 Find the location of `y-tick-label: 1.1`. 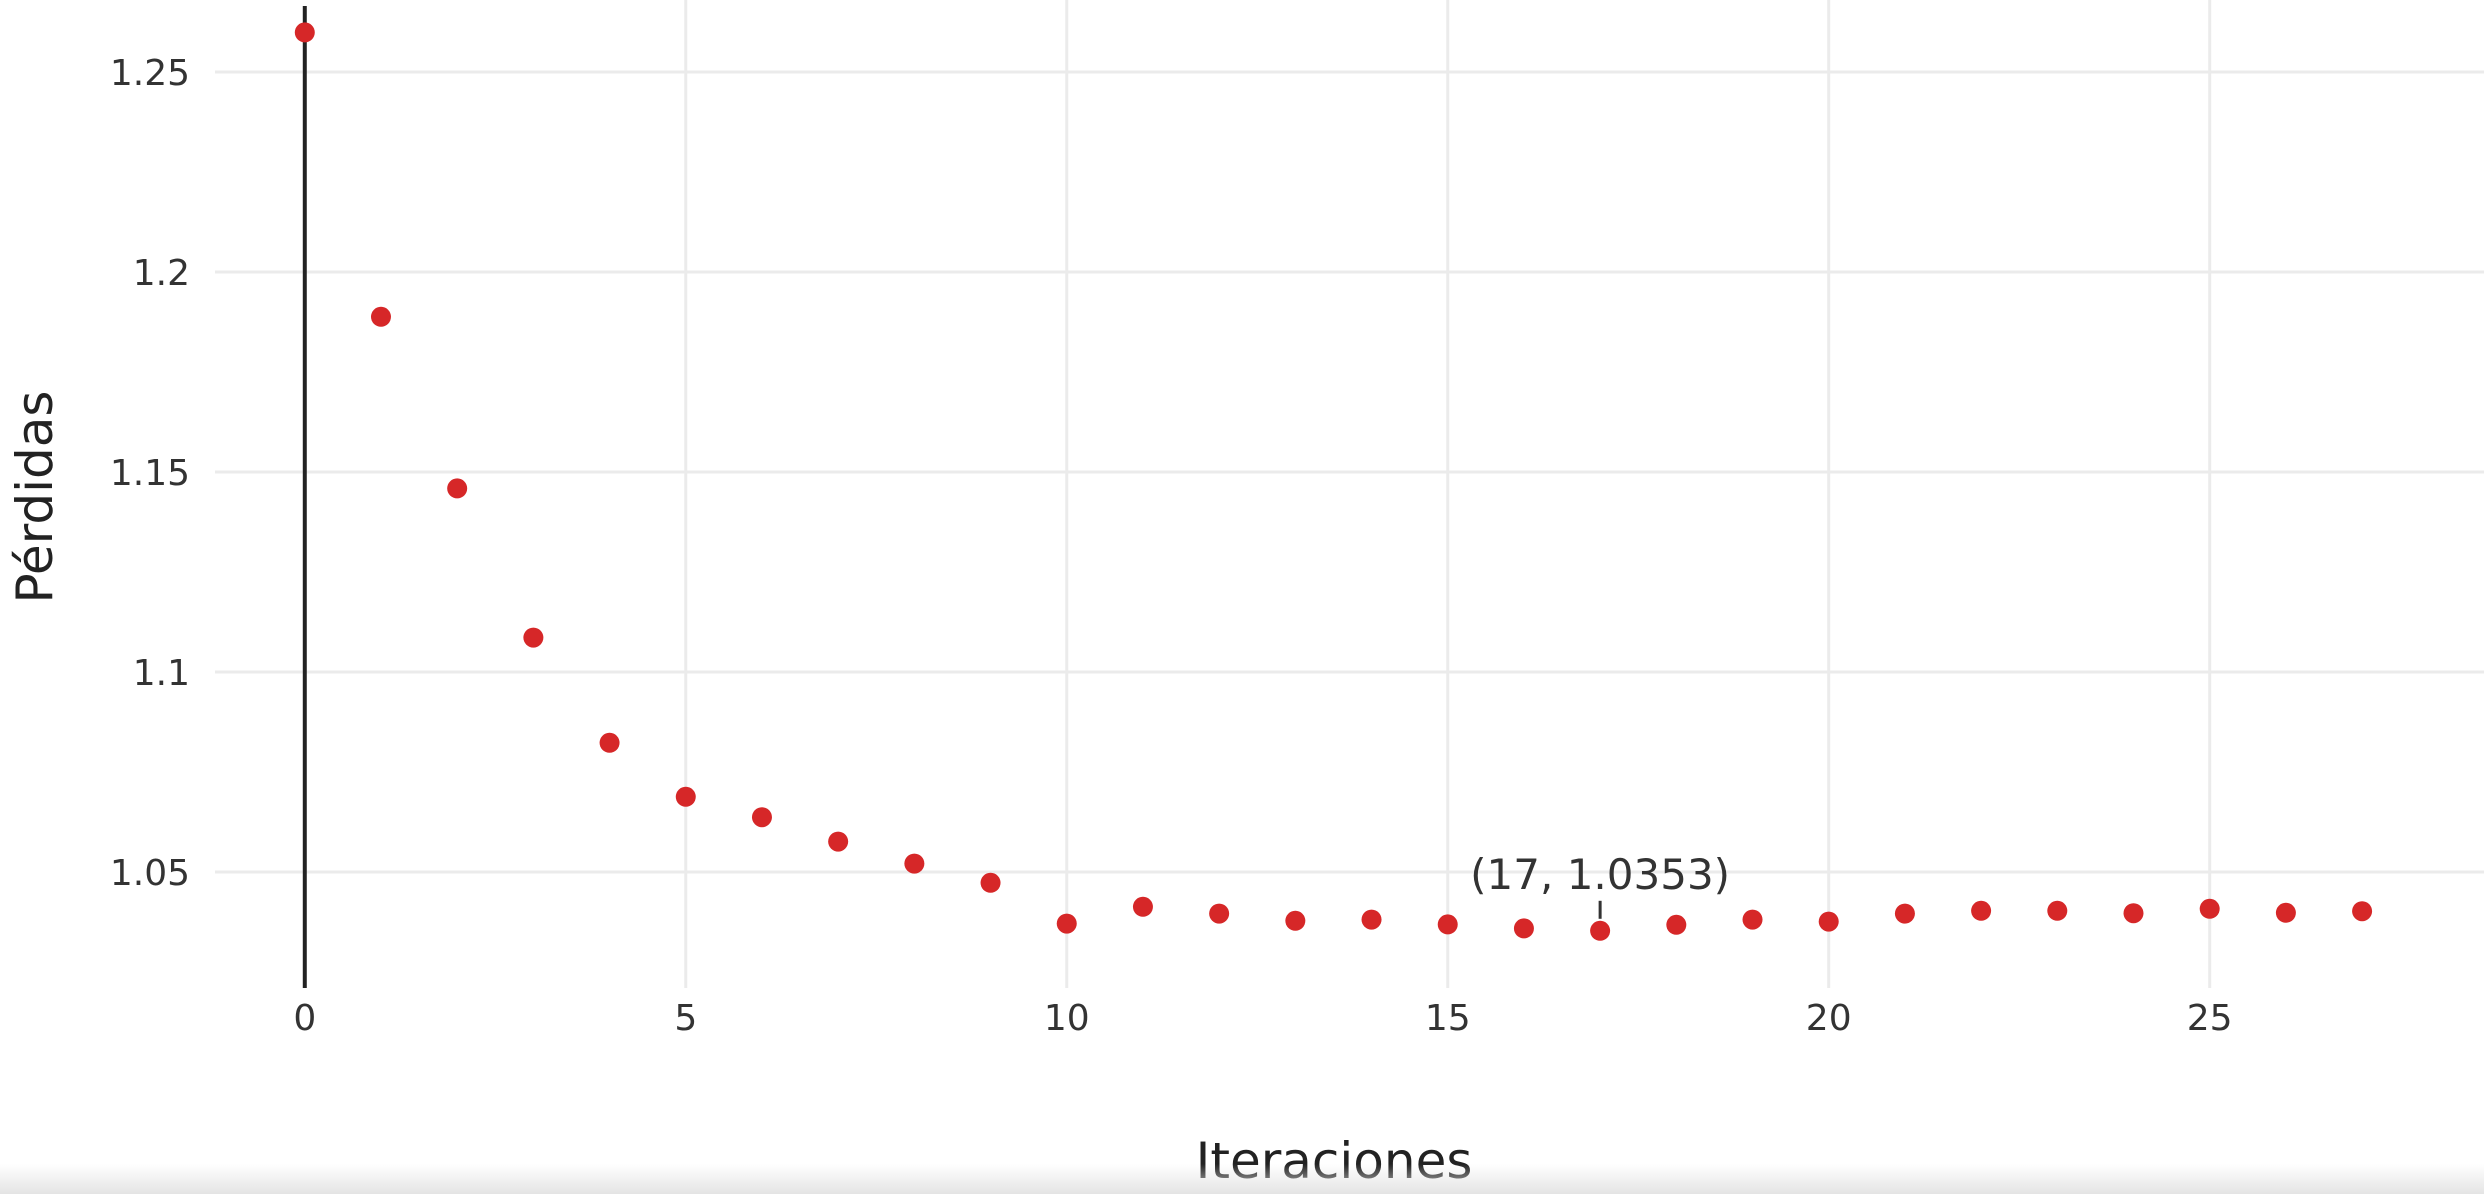

y-tick-label: 1.1 is located at coordinates (161, 673).